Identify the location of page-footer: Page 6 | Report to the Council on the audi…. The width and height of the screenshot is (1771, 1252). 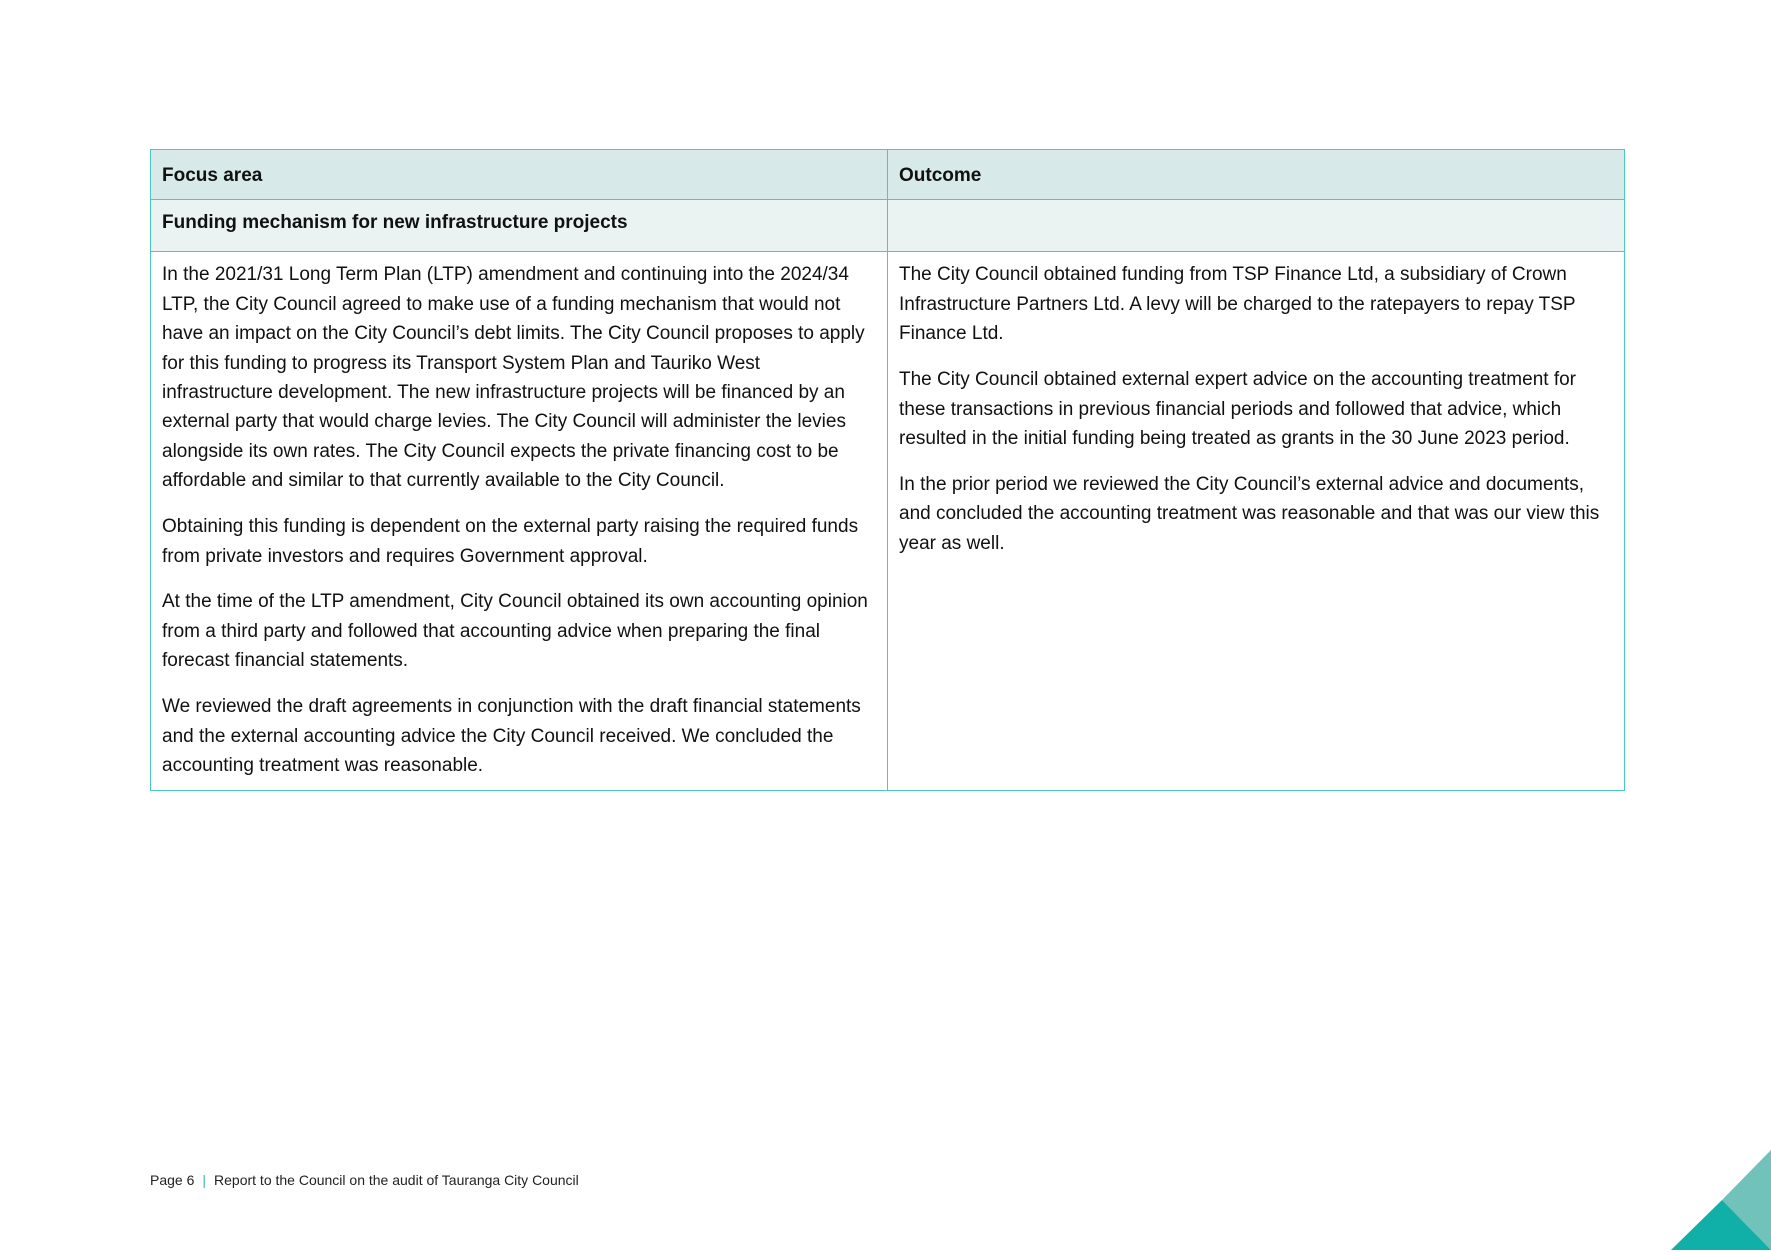
(364, 1180).